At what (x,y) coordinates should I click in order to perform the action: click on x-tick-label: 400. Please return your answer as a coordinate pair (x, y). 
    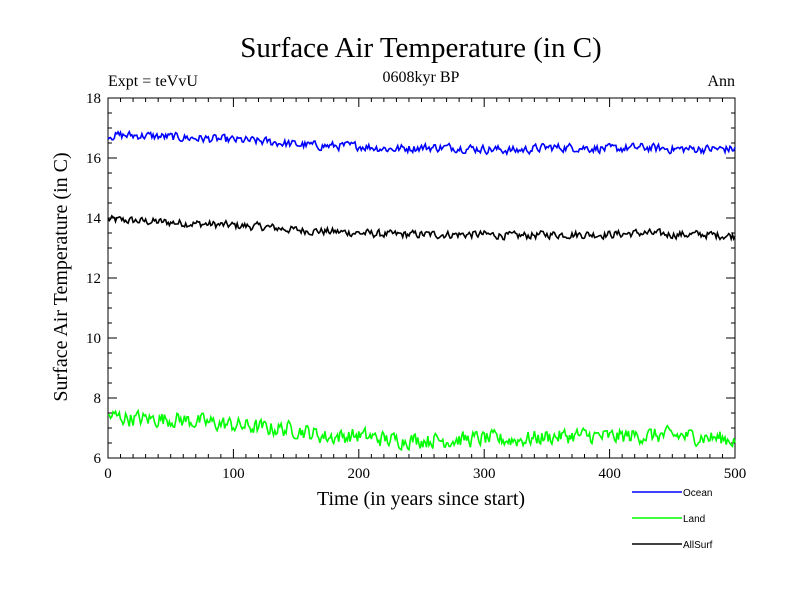
    Looking at the image, I should click on (609, 474).